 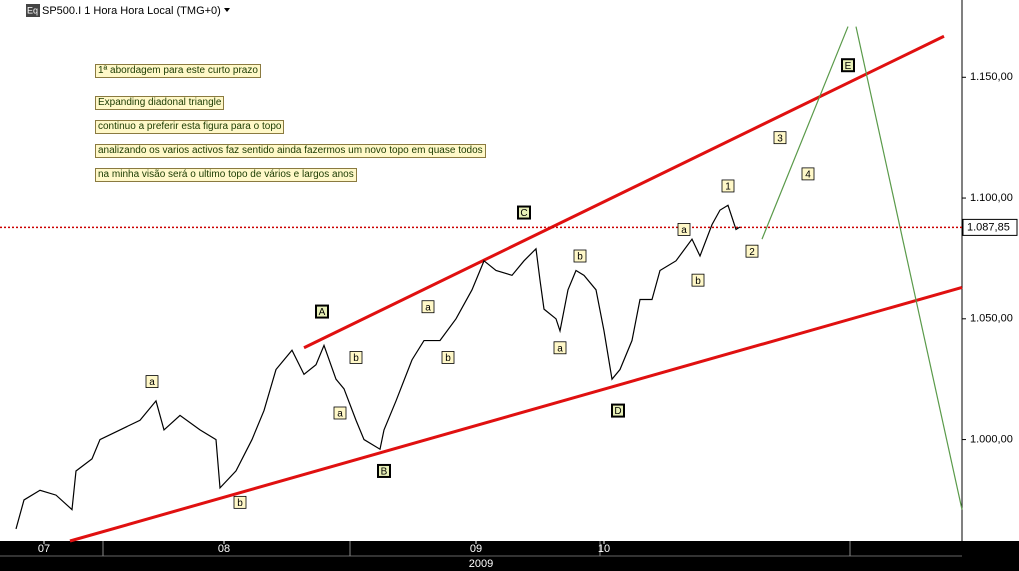 I want to click on icon, so click(x=33, y=10).